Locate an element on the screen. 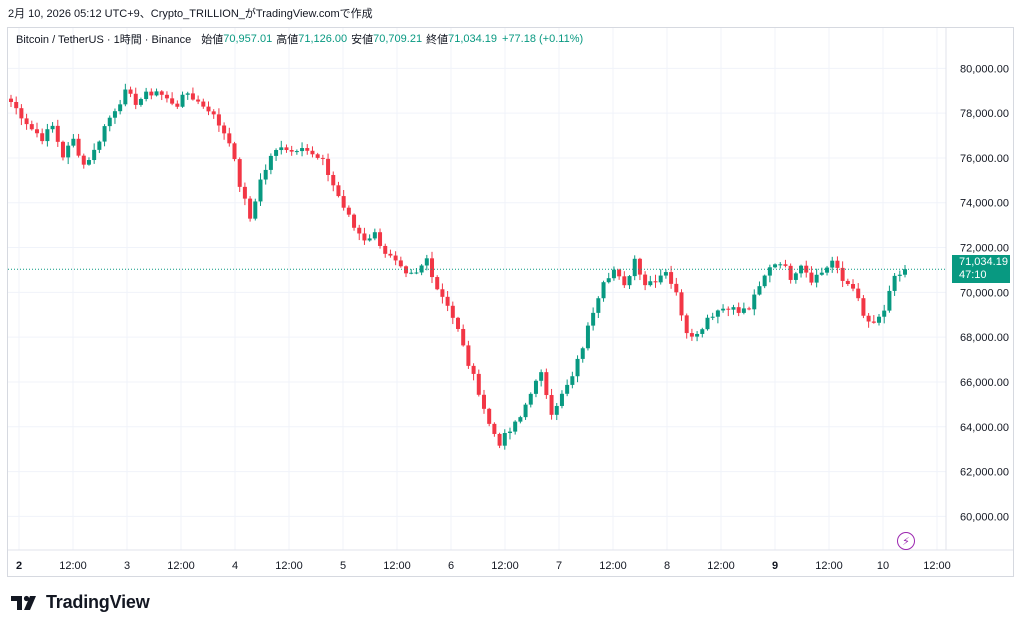 The width and height of the screenshot is (1024, 629). open-value: 70,957.01 is located at coordinates (248, 39).